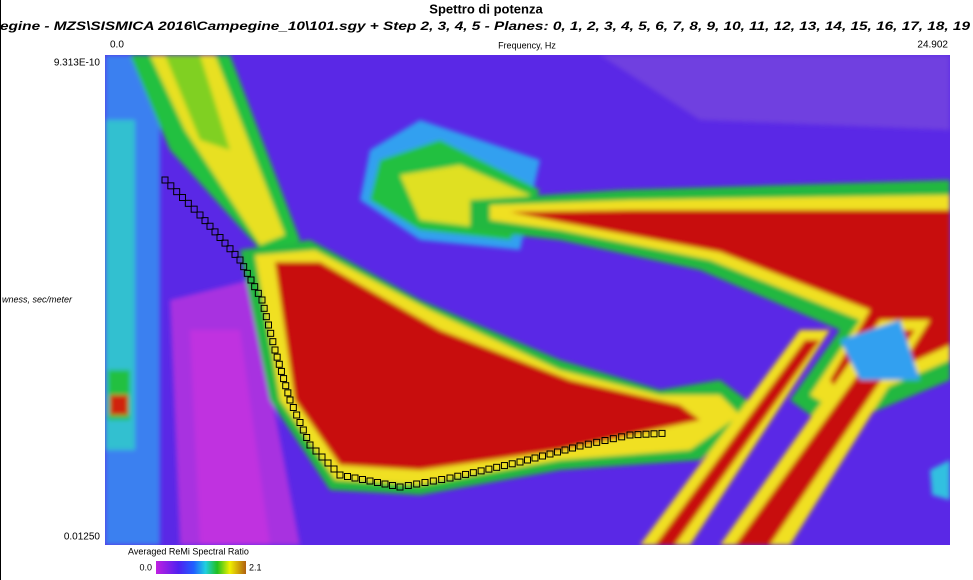  Describe the element at coordinates (145, 567) in the screenshot. I see `colorbar-min-label: 0.0` at that location.